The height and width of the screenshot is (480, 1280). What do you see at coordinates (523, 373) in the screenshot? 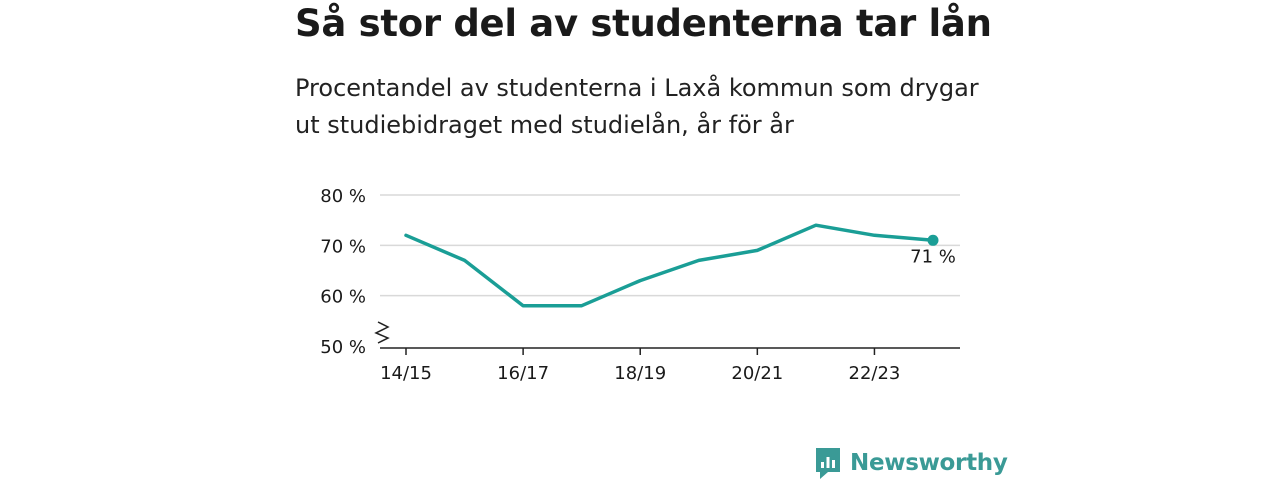
I see `x-tick-label: 16/17` at bounding box center [523, 373].